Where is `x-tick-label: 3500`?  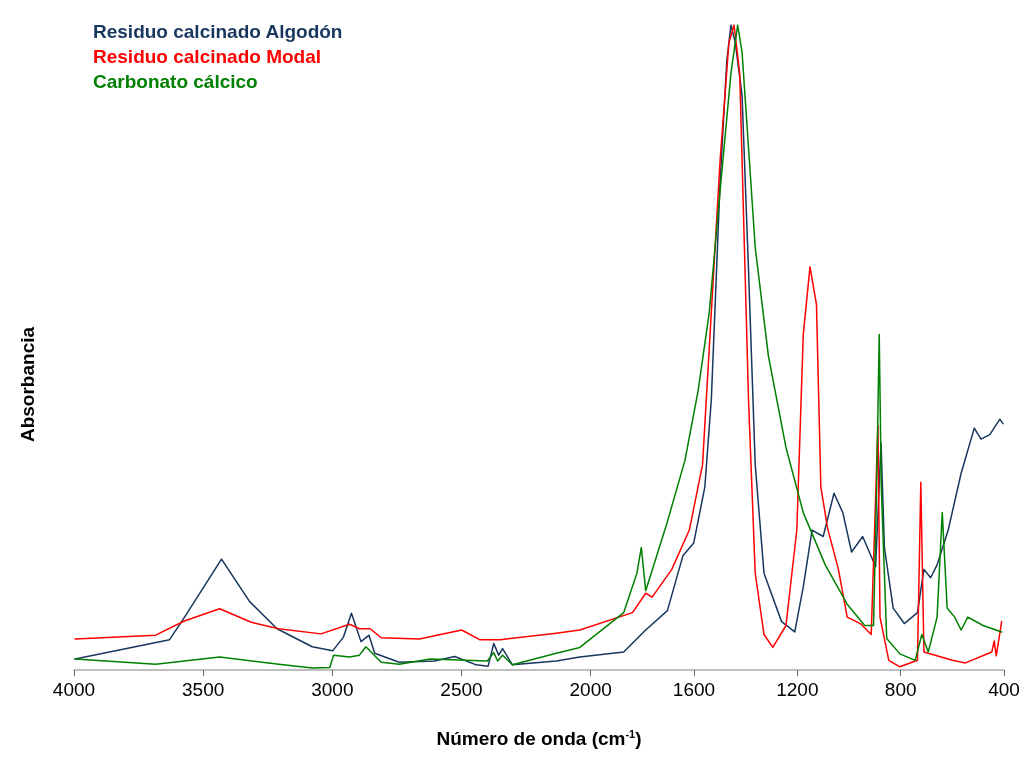 x-tick-label: 3500 is located at coordinates (203, 689).